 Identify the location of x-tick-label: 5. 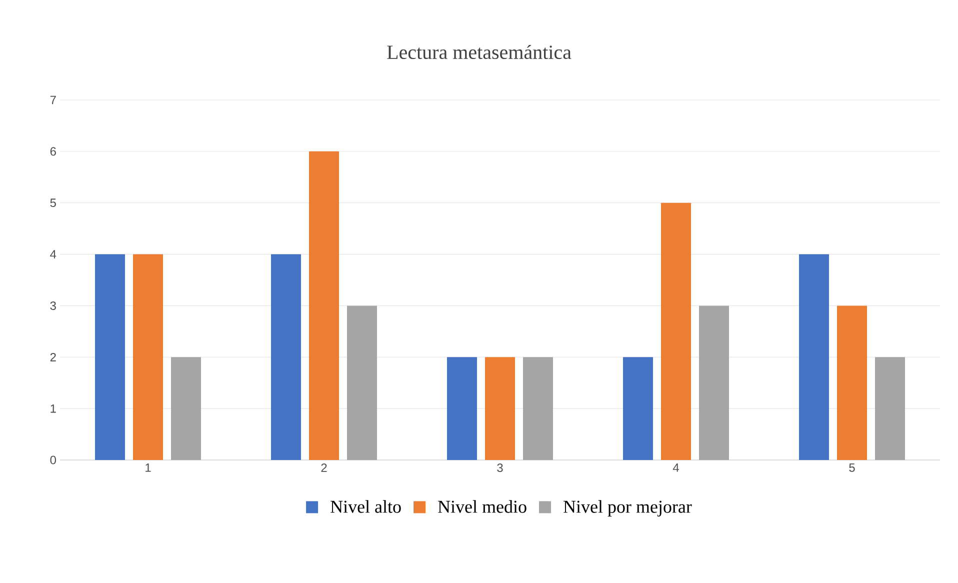
(852, 468).